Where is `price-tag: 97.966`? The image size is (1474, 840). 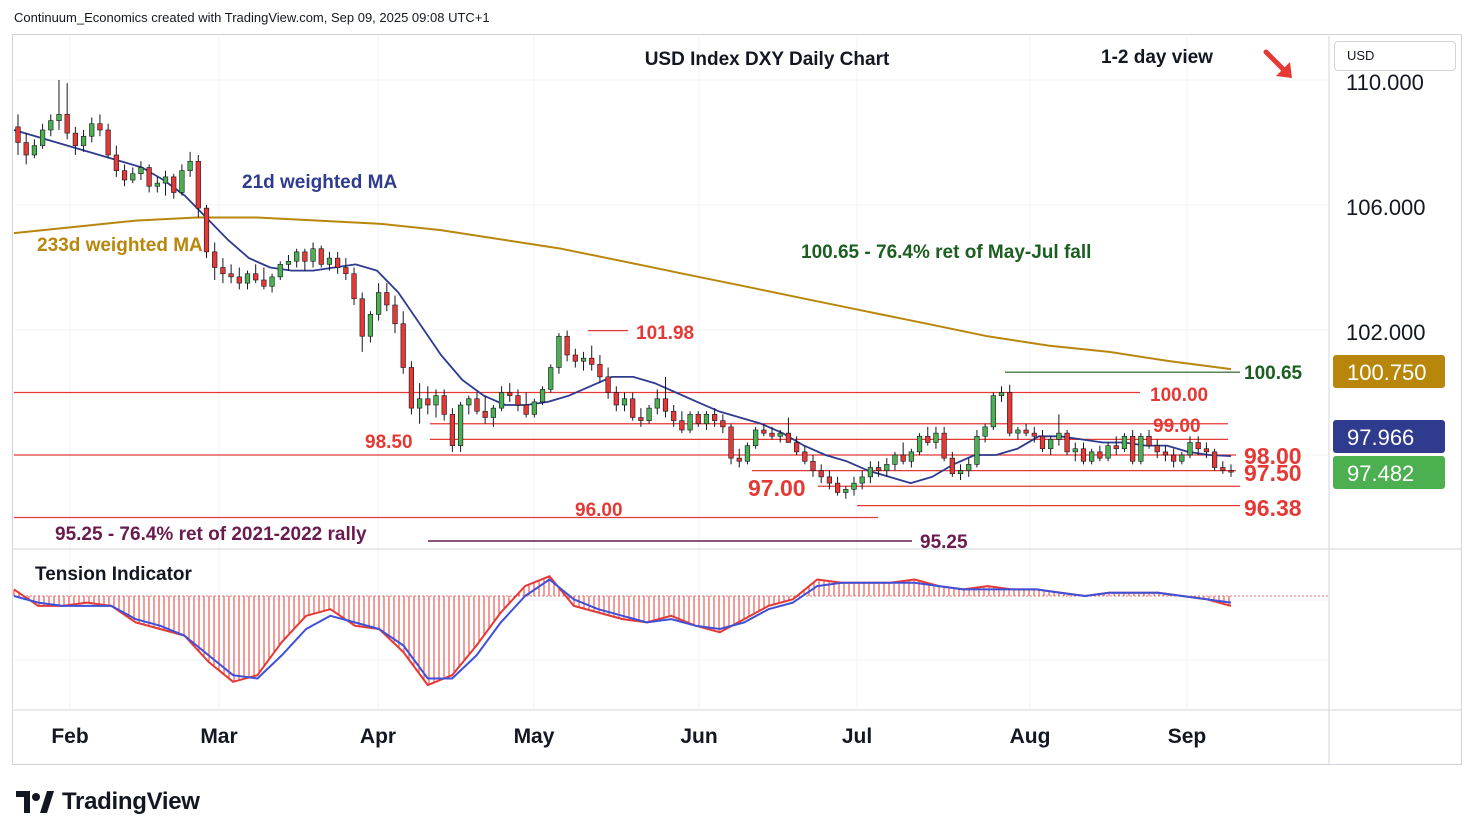
price-tag: 97.966 is located at coordinates (1389, 436).